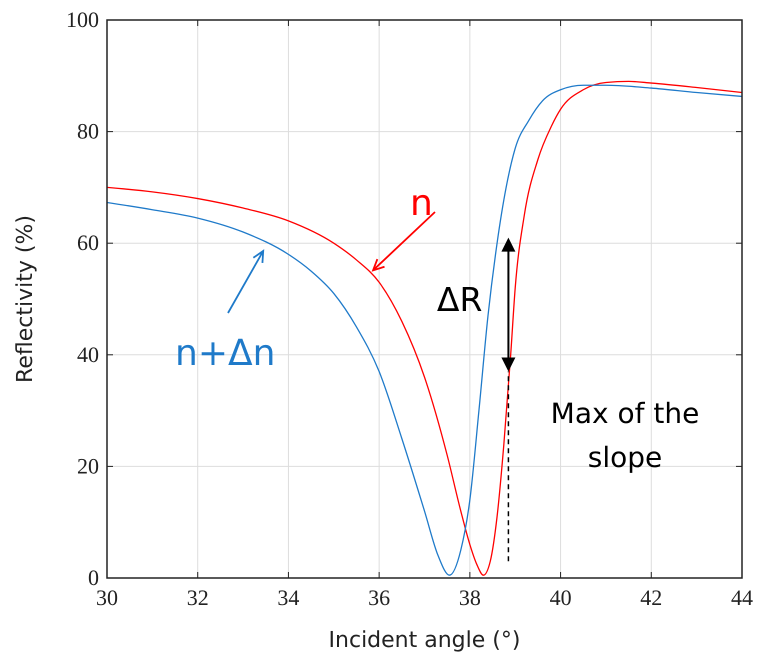  Describe the element at coordinates (424, 640) in the screenshot. I see `x-axis-title: Incident angle (°)` at that location.